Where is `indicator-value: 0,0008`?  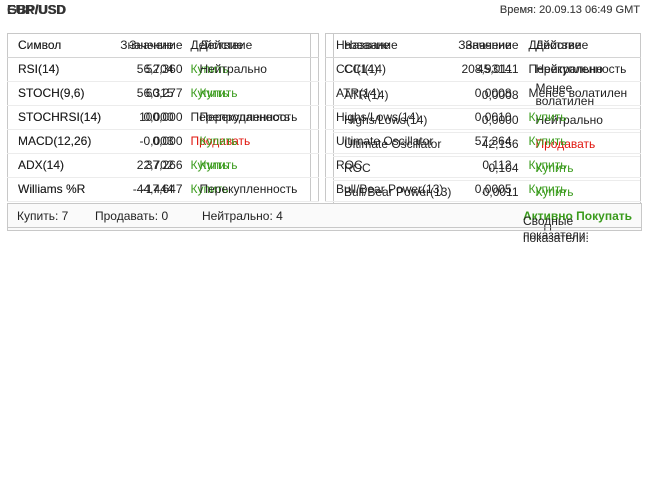
indicator-value: 0,0008 is located at coordinates (480, 93).